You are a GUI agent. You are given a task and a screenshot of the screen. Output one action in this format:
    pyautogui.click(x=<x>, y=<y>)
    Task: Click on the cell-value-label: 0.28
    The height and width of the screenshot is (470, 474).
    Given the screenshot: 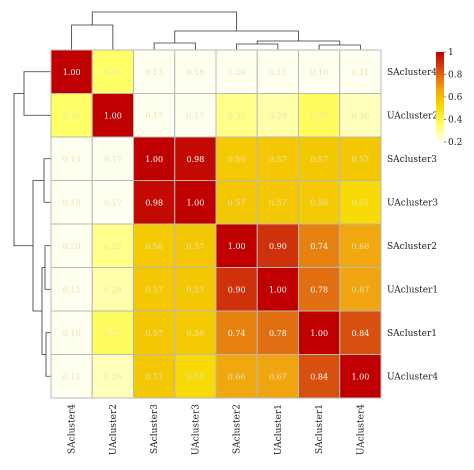 What is the action you would take?
    pyautogui.click(x=278, y=115)
    